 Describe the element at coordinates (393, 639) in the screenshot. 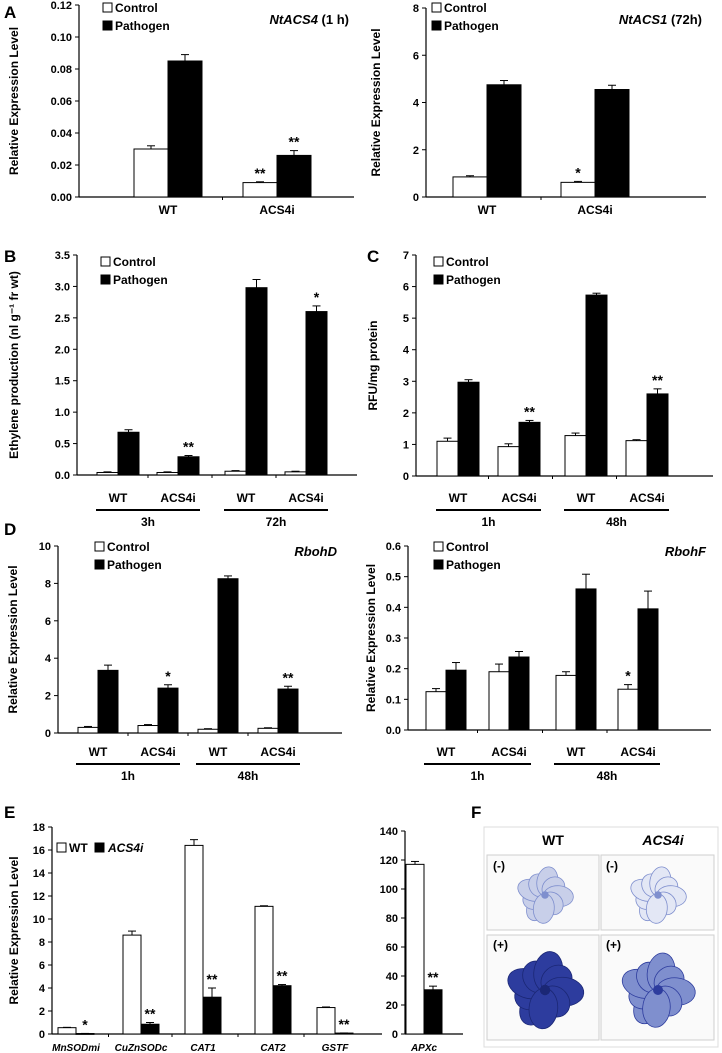

I see `y-tick-label: 0.3` at that location.